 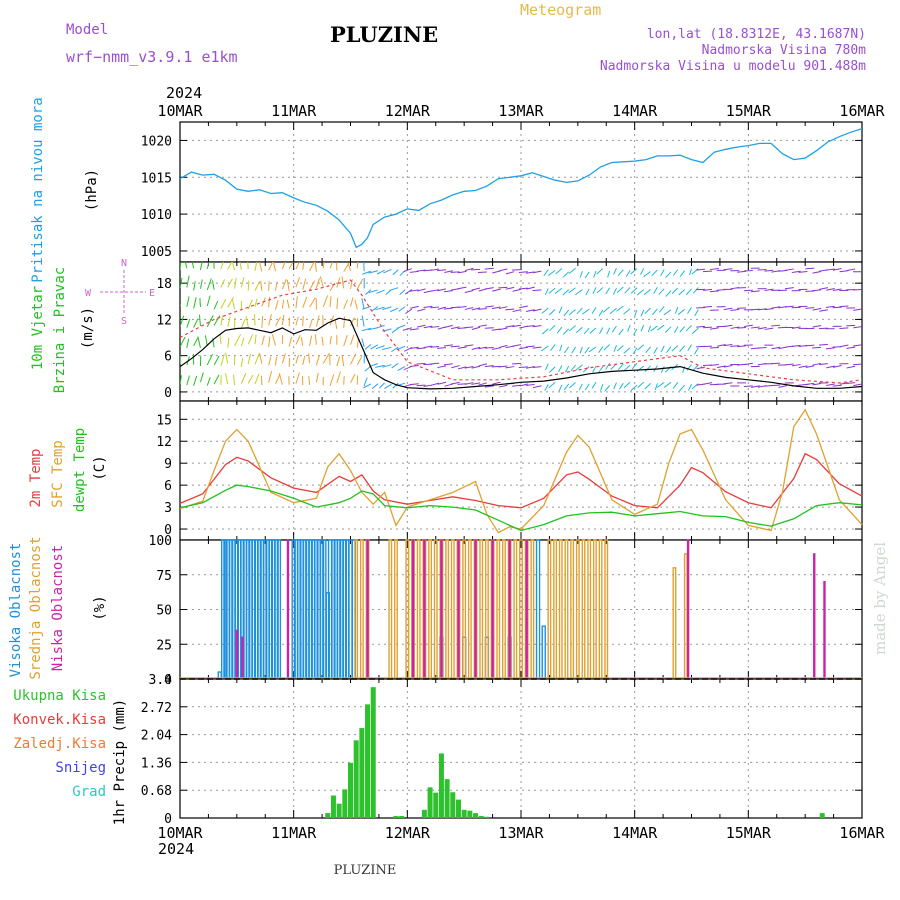 I want to click on temp-line-2m-temp, so click(x=521, y=480).